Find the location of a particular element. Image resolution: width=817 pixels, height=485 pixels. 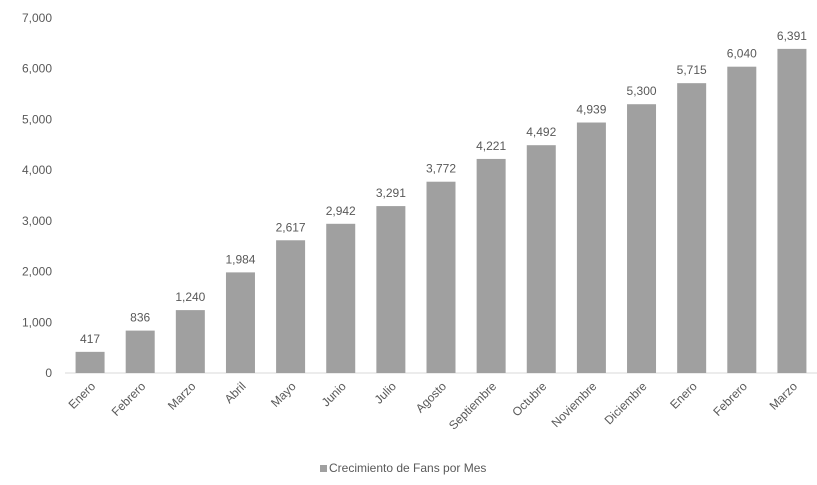

data-label: 1,984 is located at coordinates (240, 259).